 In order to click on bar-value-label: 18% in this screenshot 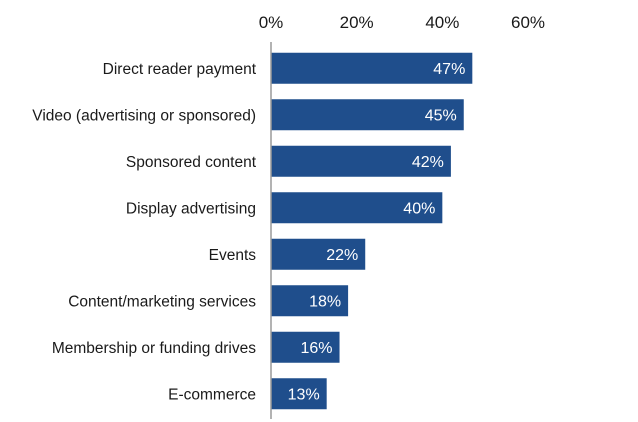, I will do `click(325, 301)`.